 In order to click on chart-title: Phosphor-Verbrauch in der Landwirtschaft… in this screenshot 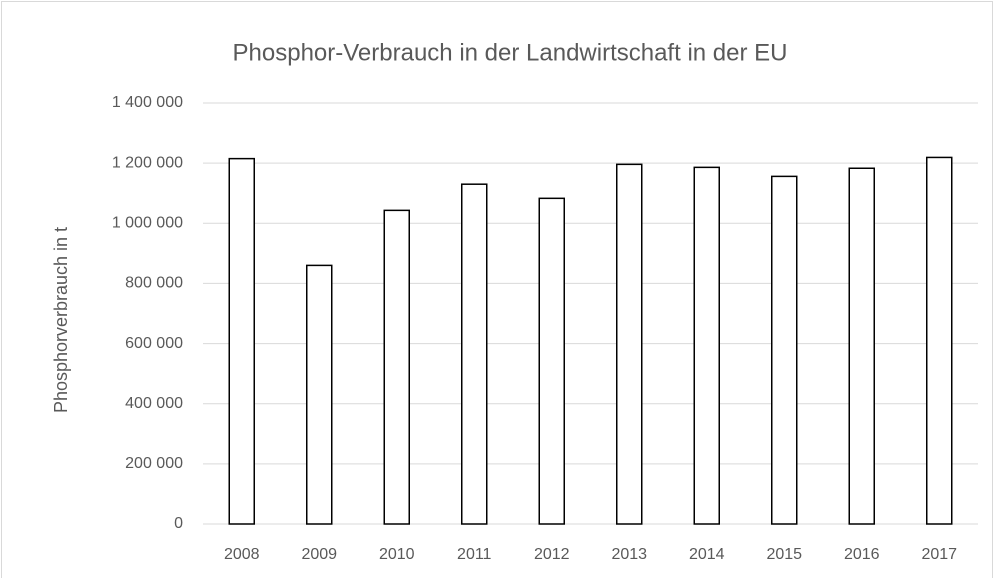, I will do `click(510, 52)`.